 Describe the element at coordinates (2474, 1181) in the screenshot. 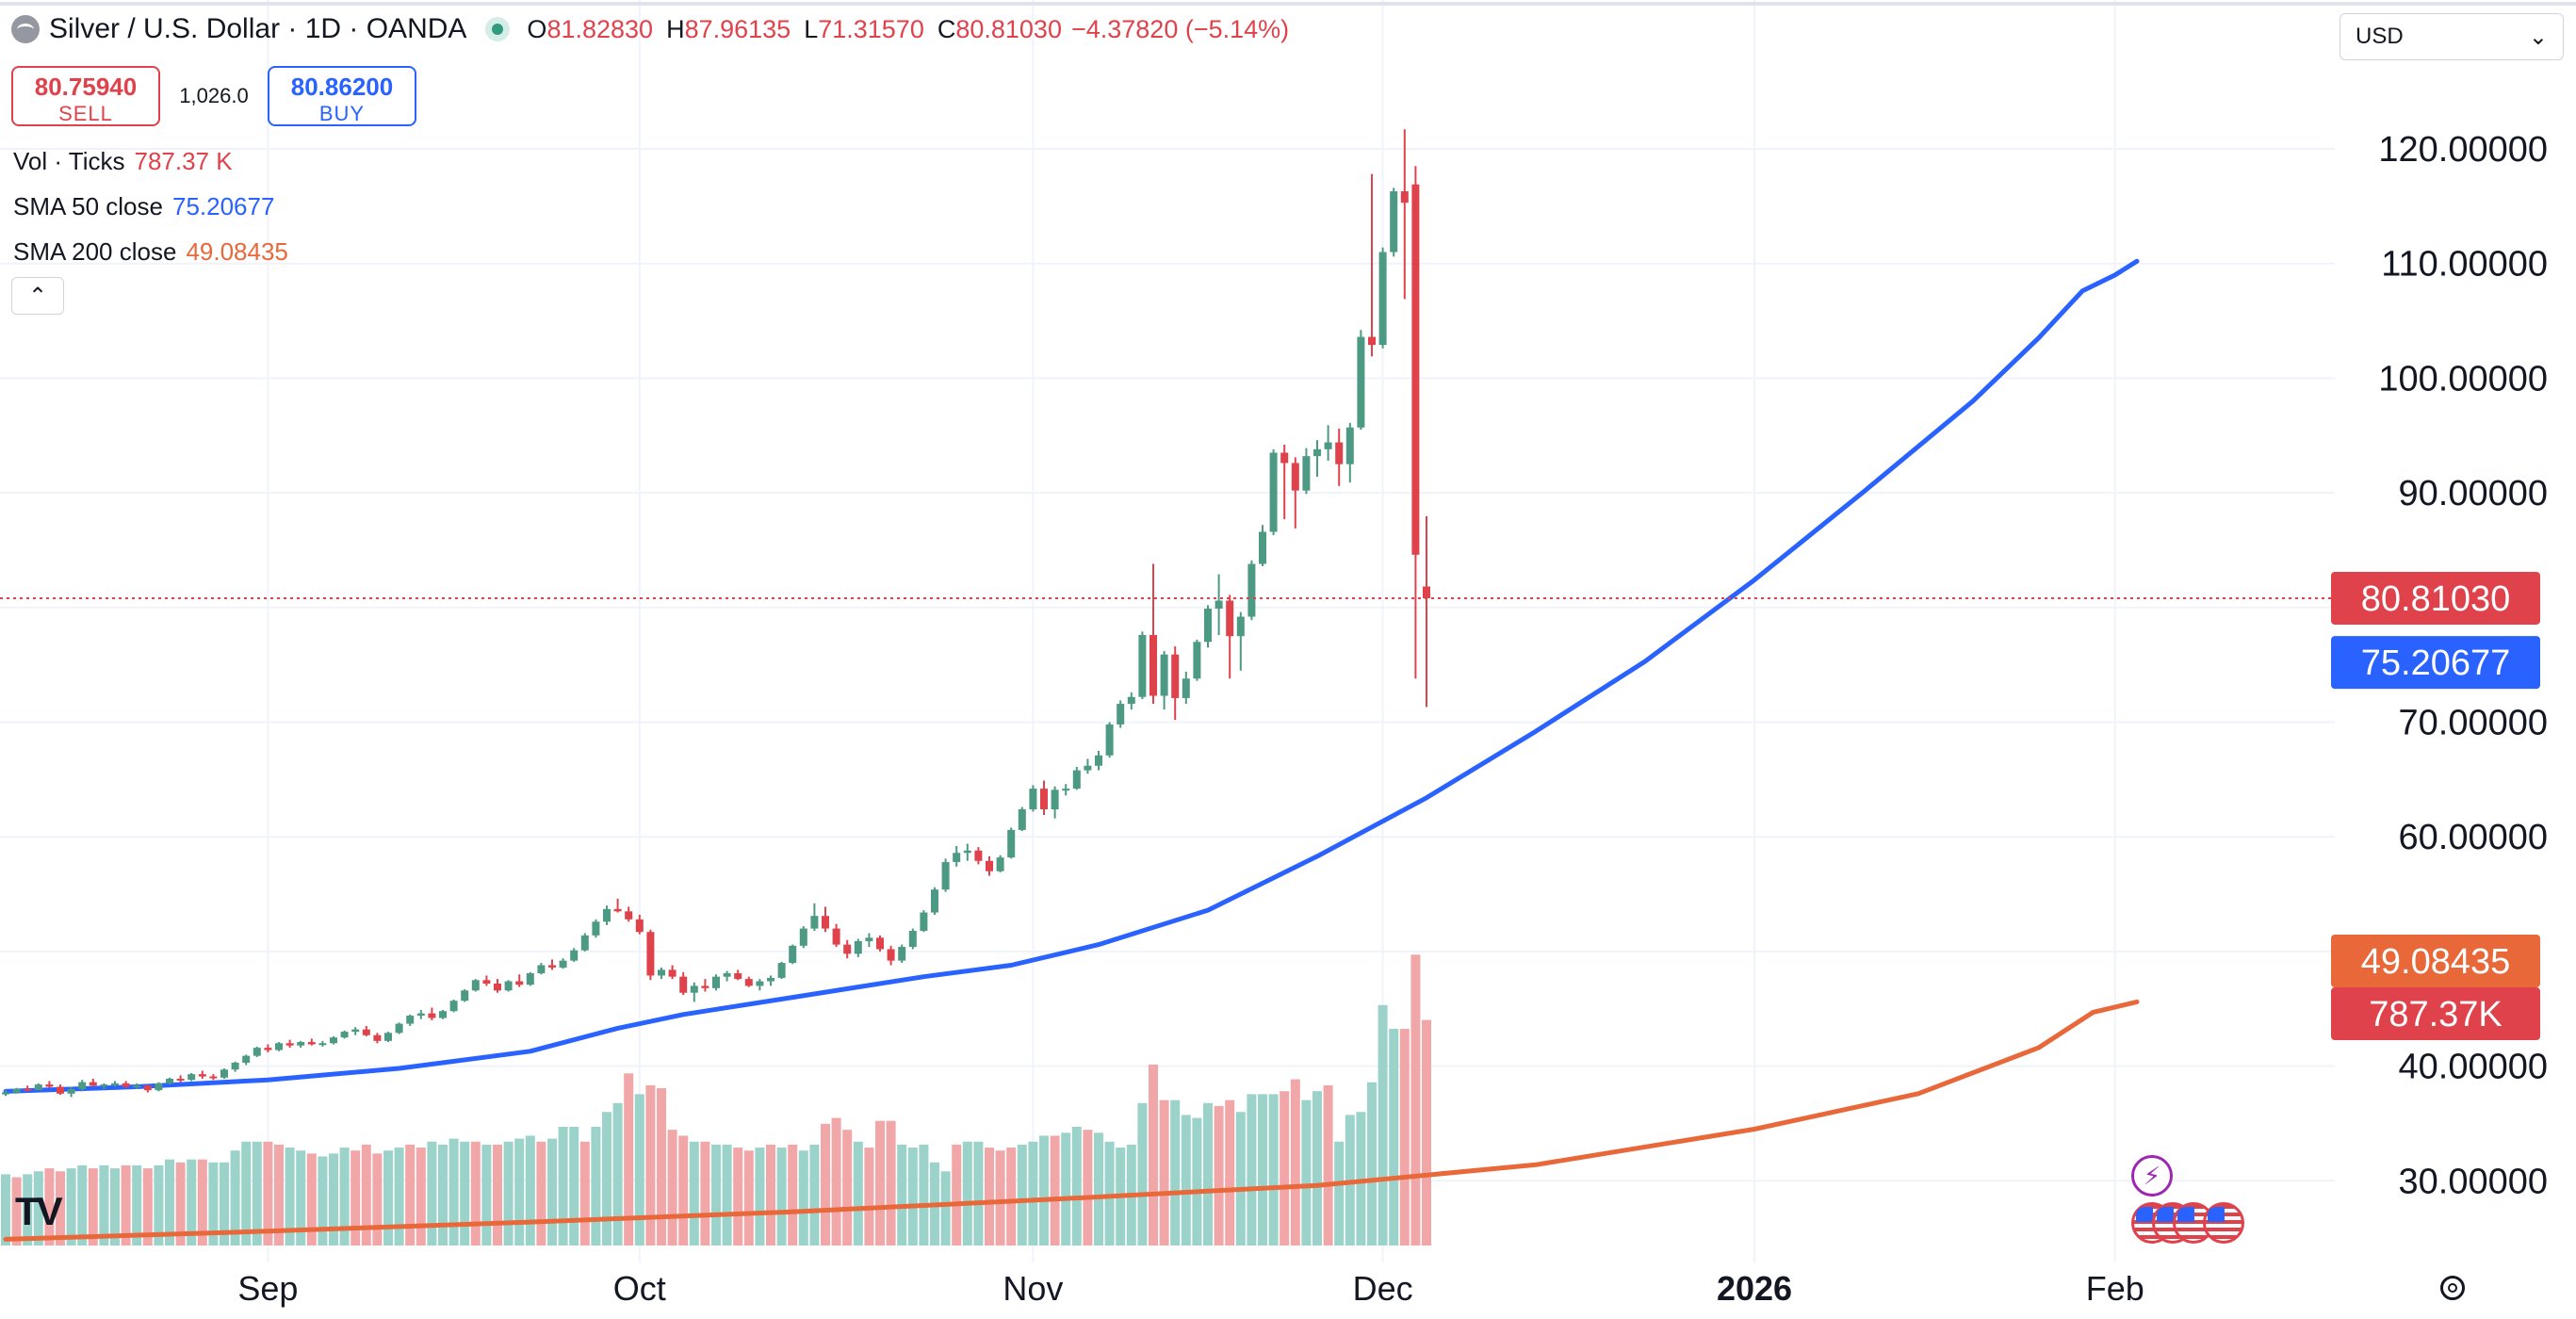

I see `price-axis-label: 30.00000` at that location.